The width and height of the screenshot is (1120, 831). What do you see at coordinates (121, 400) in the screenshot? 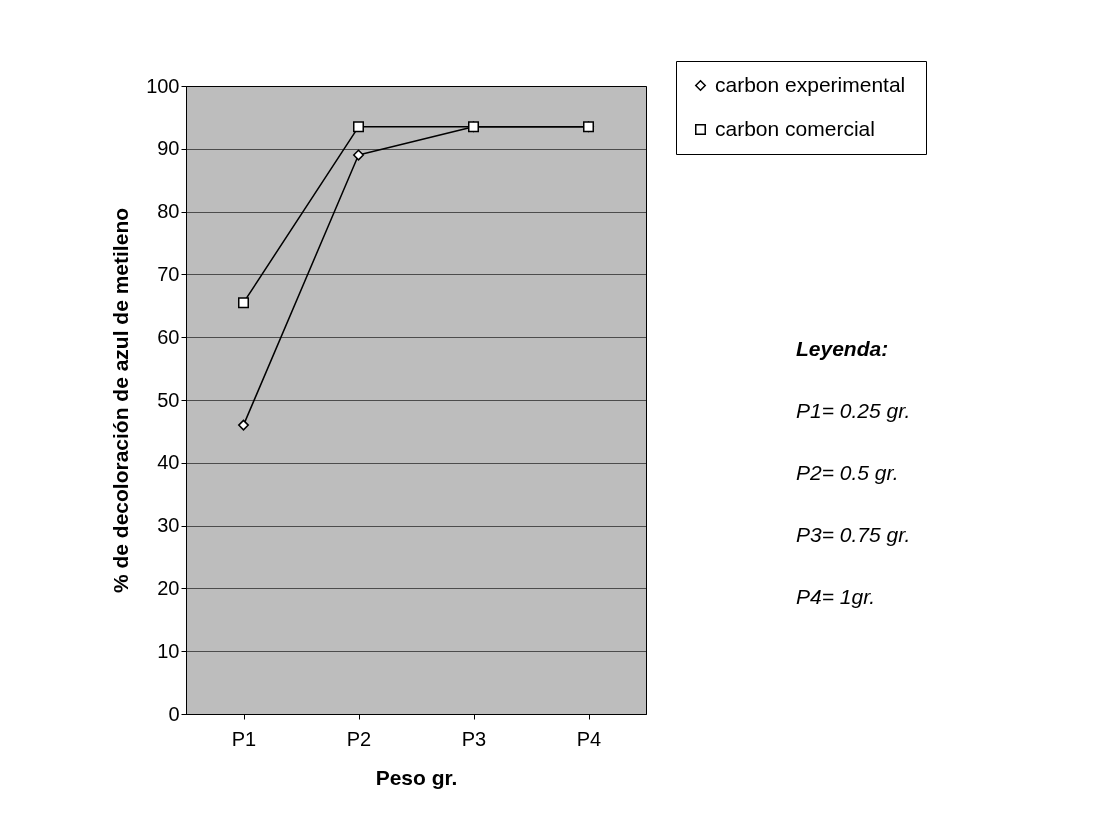
I see `y-axis-title: % de decoloración de azul de metileno` at bounding box center [121, 400].